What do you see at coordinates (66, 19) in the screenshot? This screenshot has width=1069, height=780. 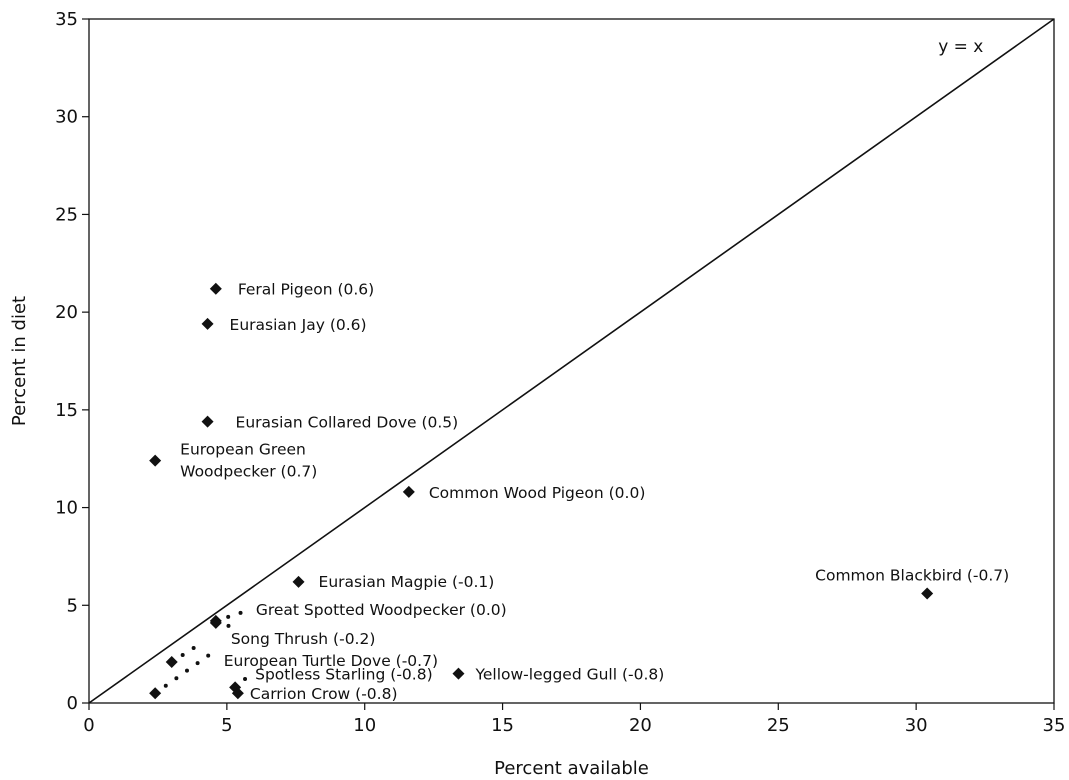 I see `y-tick-label: 35` at bounding box center [66, 19].